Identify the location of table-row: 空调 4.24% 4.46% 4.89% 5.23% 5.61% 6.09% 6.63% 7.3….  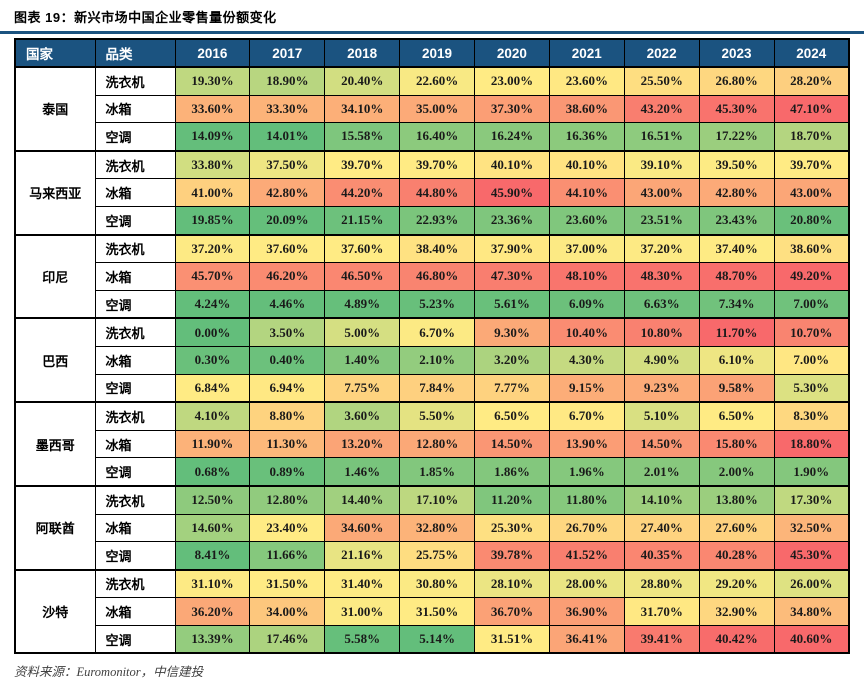
(432, 304).